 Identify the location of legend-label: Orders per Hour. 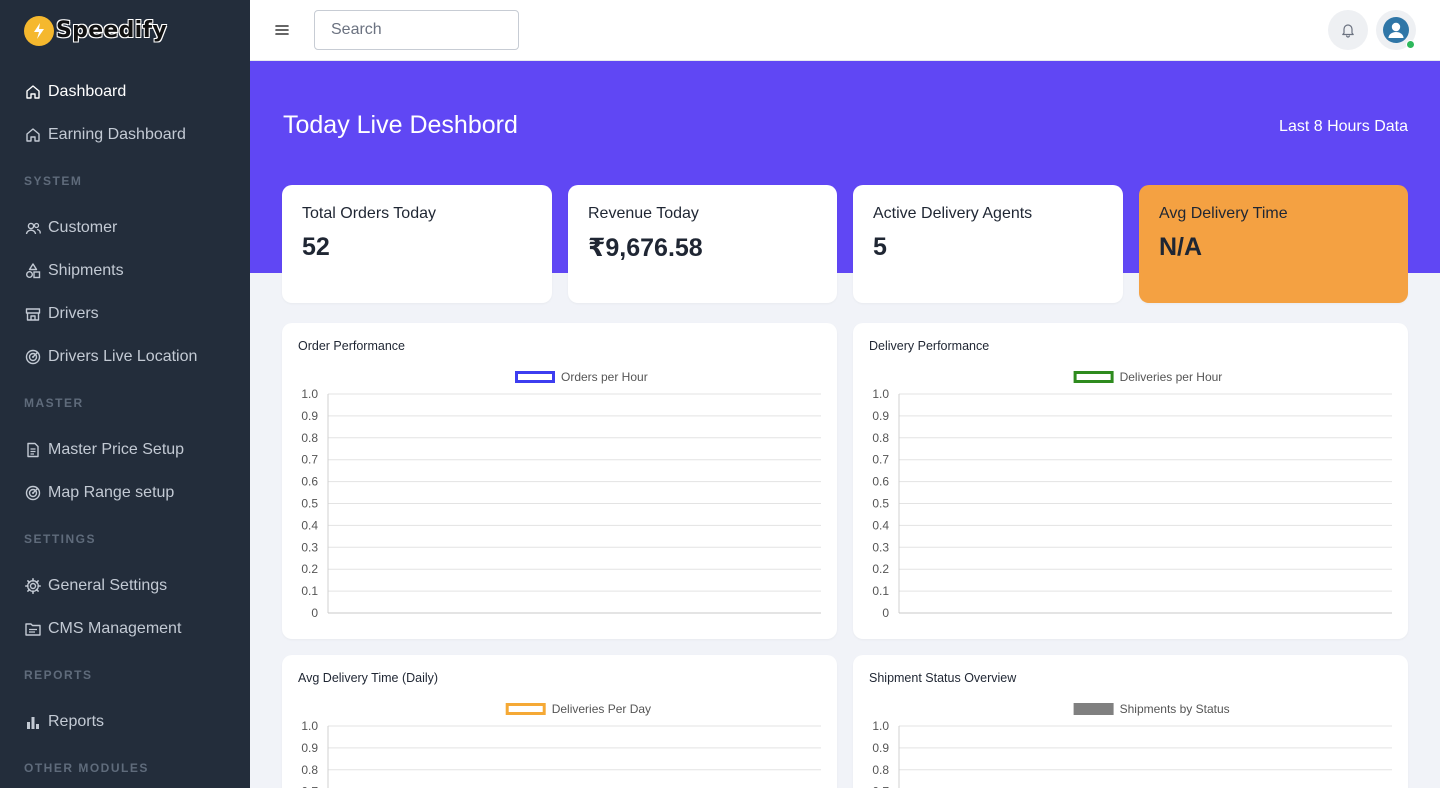
(604, 377).